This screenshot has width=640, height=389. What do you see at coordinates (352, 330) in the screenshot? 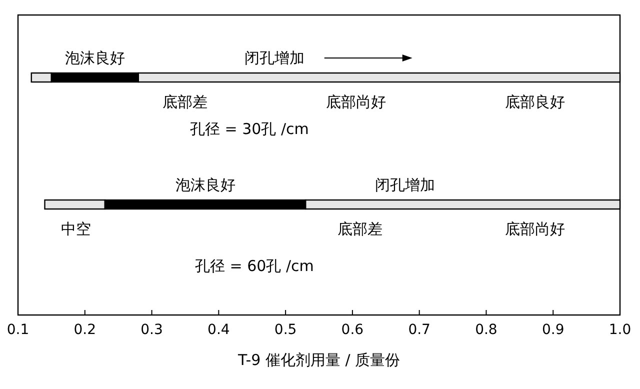
I see `x-tick-label: 0.6` at bounding box center [352, 330].